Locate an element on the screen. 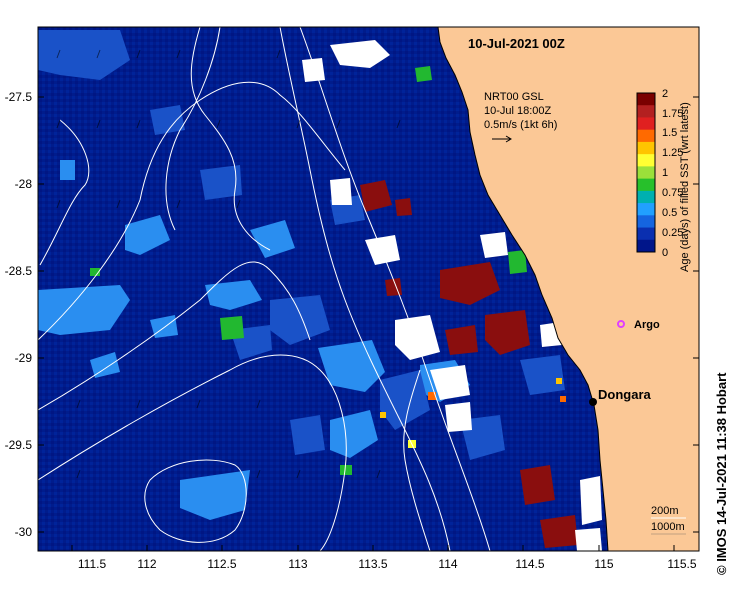 This screenshot has height=592, width=739. current-legend: NRT00 GSL 10-Jul 18:00Z 0.5m/s (1kt 6h) is located at coordinates (520, 117).